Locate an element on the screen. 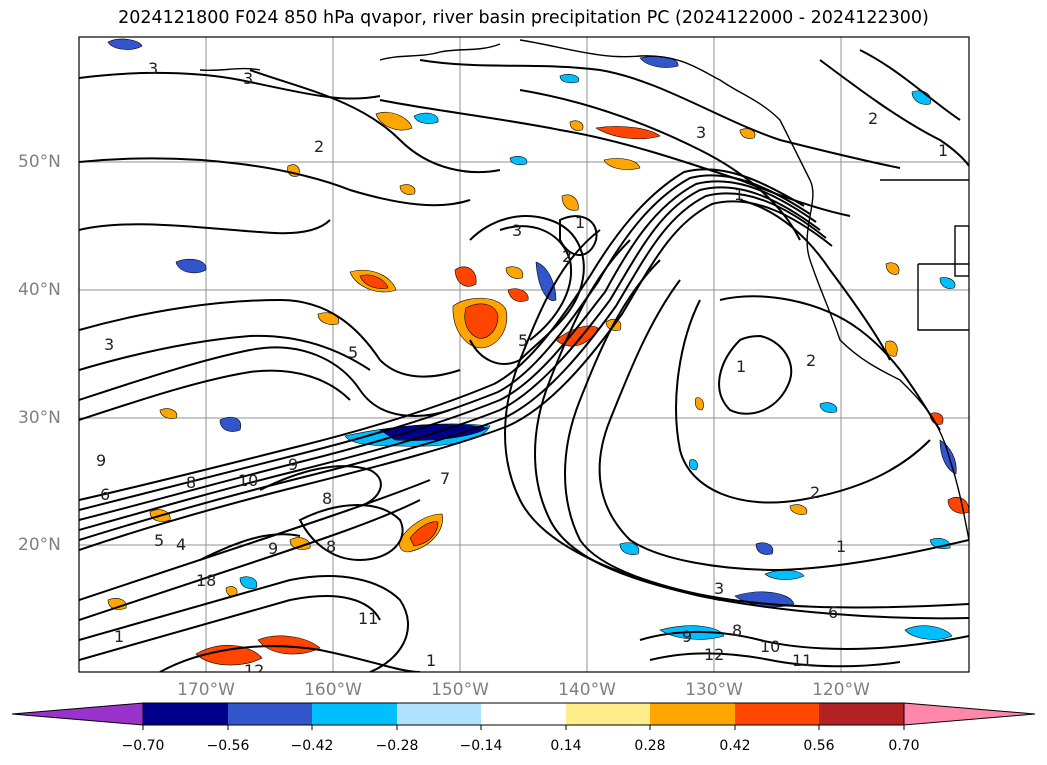  lon-label-160w: 160°W is located at coordinates (333, 690).